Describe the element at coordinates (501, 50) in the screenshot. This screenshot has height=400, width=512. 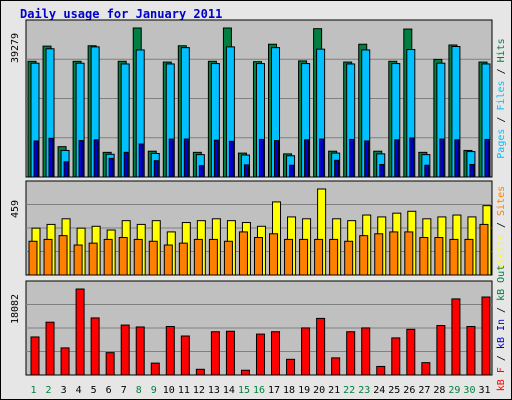
I see `legend-entry: Hits` at that location.